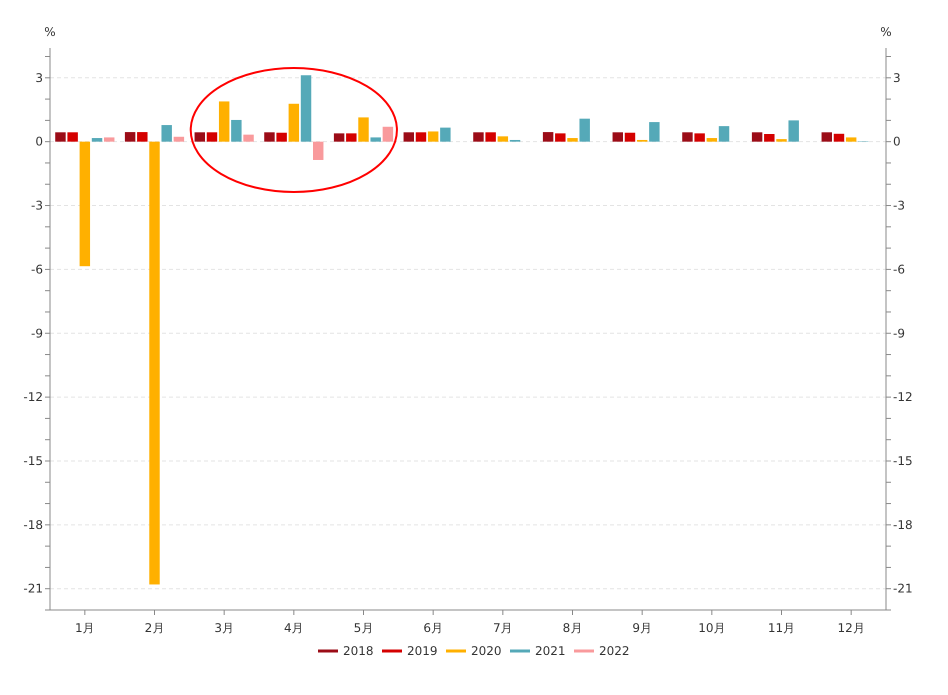 This screenshot has width=948, height=695. I want to click on x-tick-label: 2月, so click(154, 628).